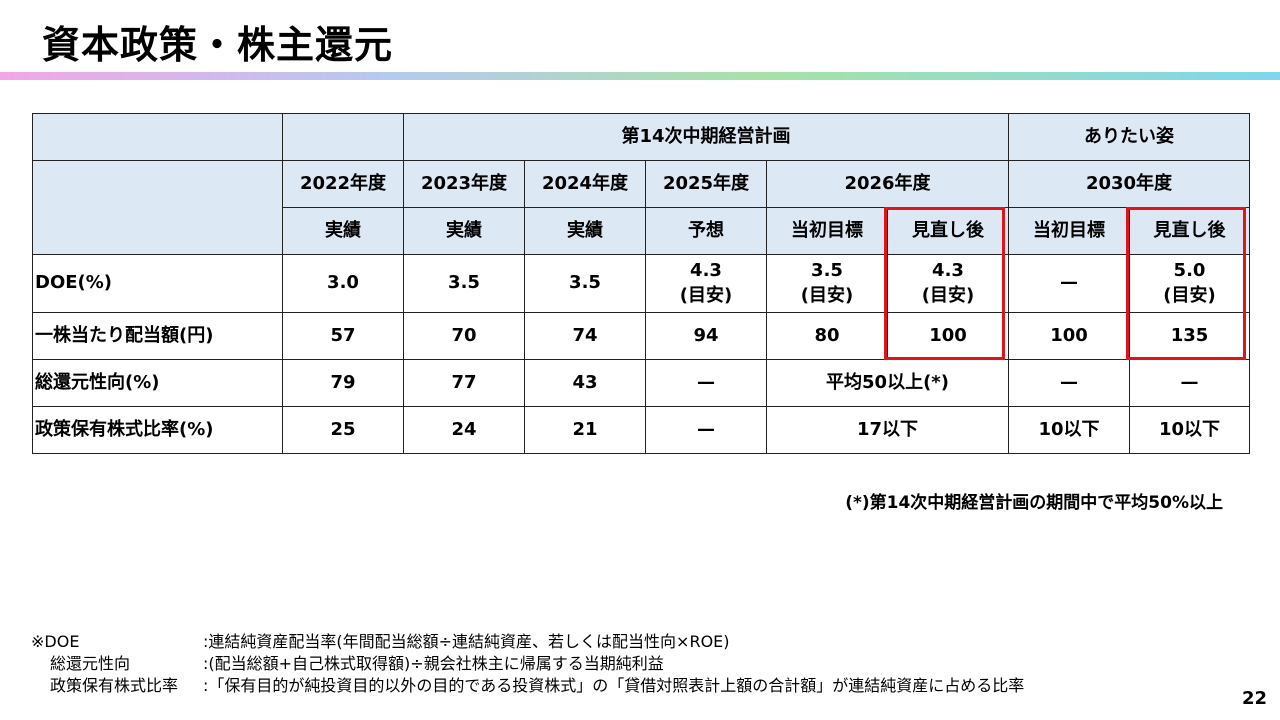 Image resolution: width=1280 pixels, height=720 pixels. Describe the element at coordinates (114, 685) in the screenshot. I see `footnote-term: 政策保有株式比率` at that location.